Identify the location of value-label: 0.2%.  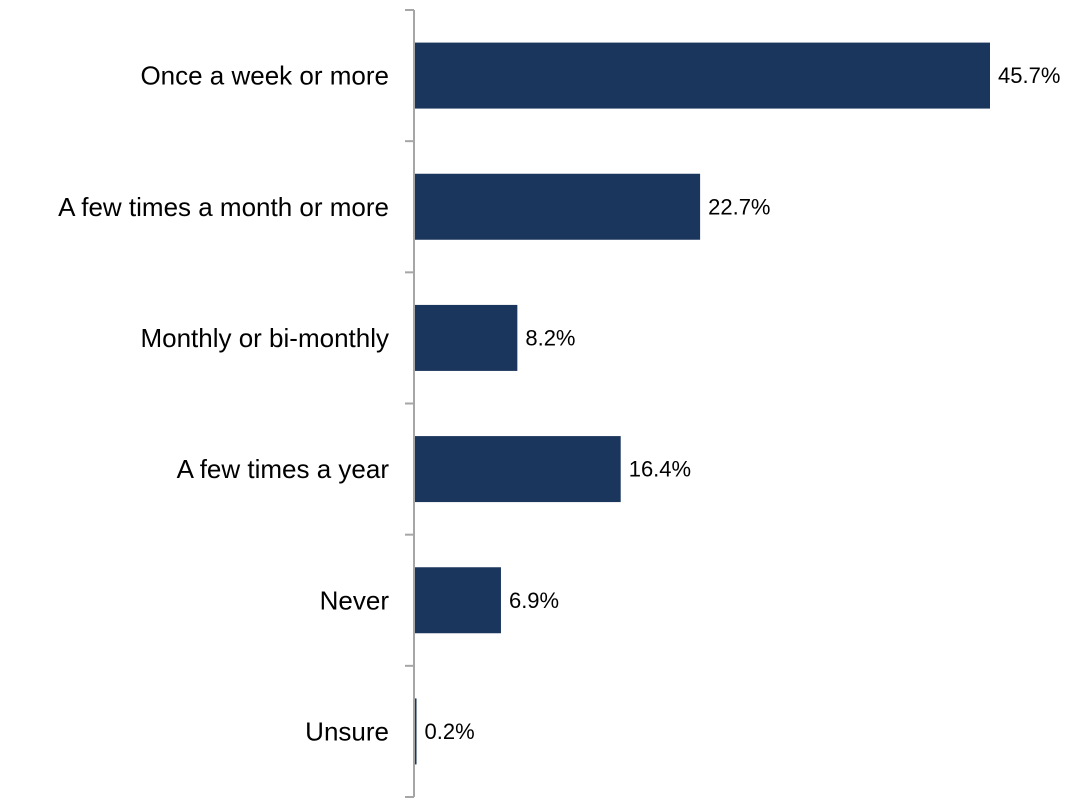
(450, 731).